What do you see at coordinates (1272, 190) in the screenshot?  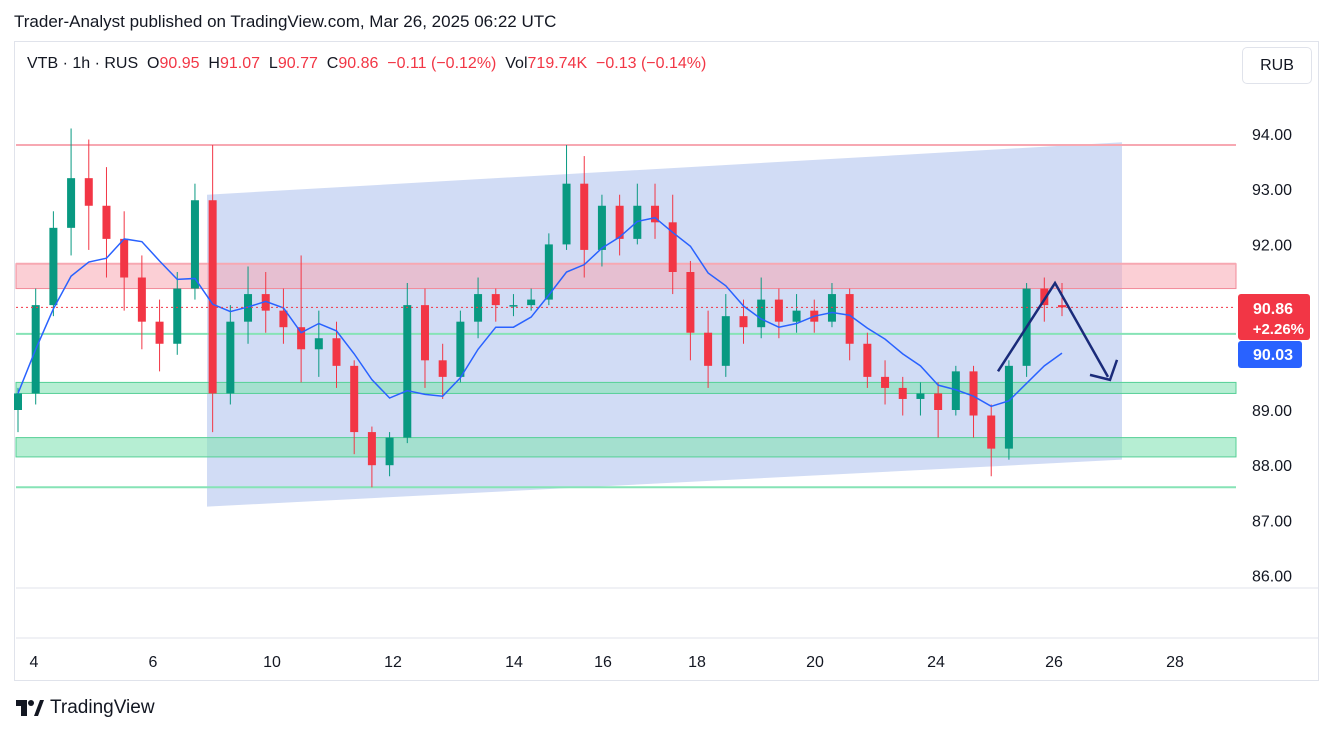 I see `price-tick-label: 93.00` at bounding box center [1272, 190].